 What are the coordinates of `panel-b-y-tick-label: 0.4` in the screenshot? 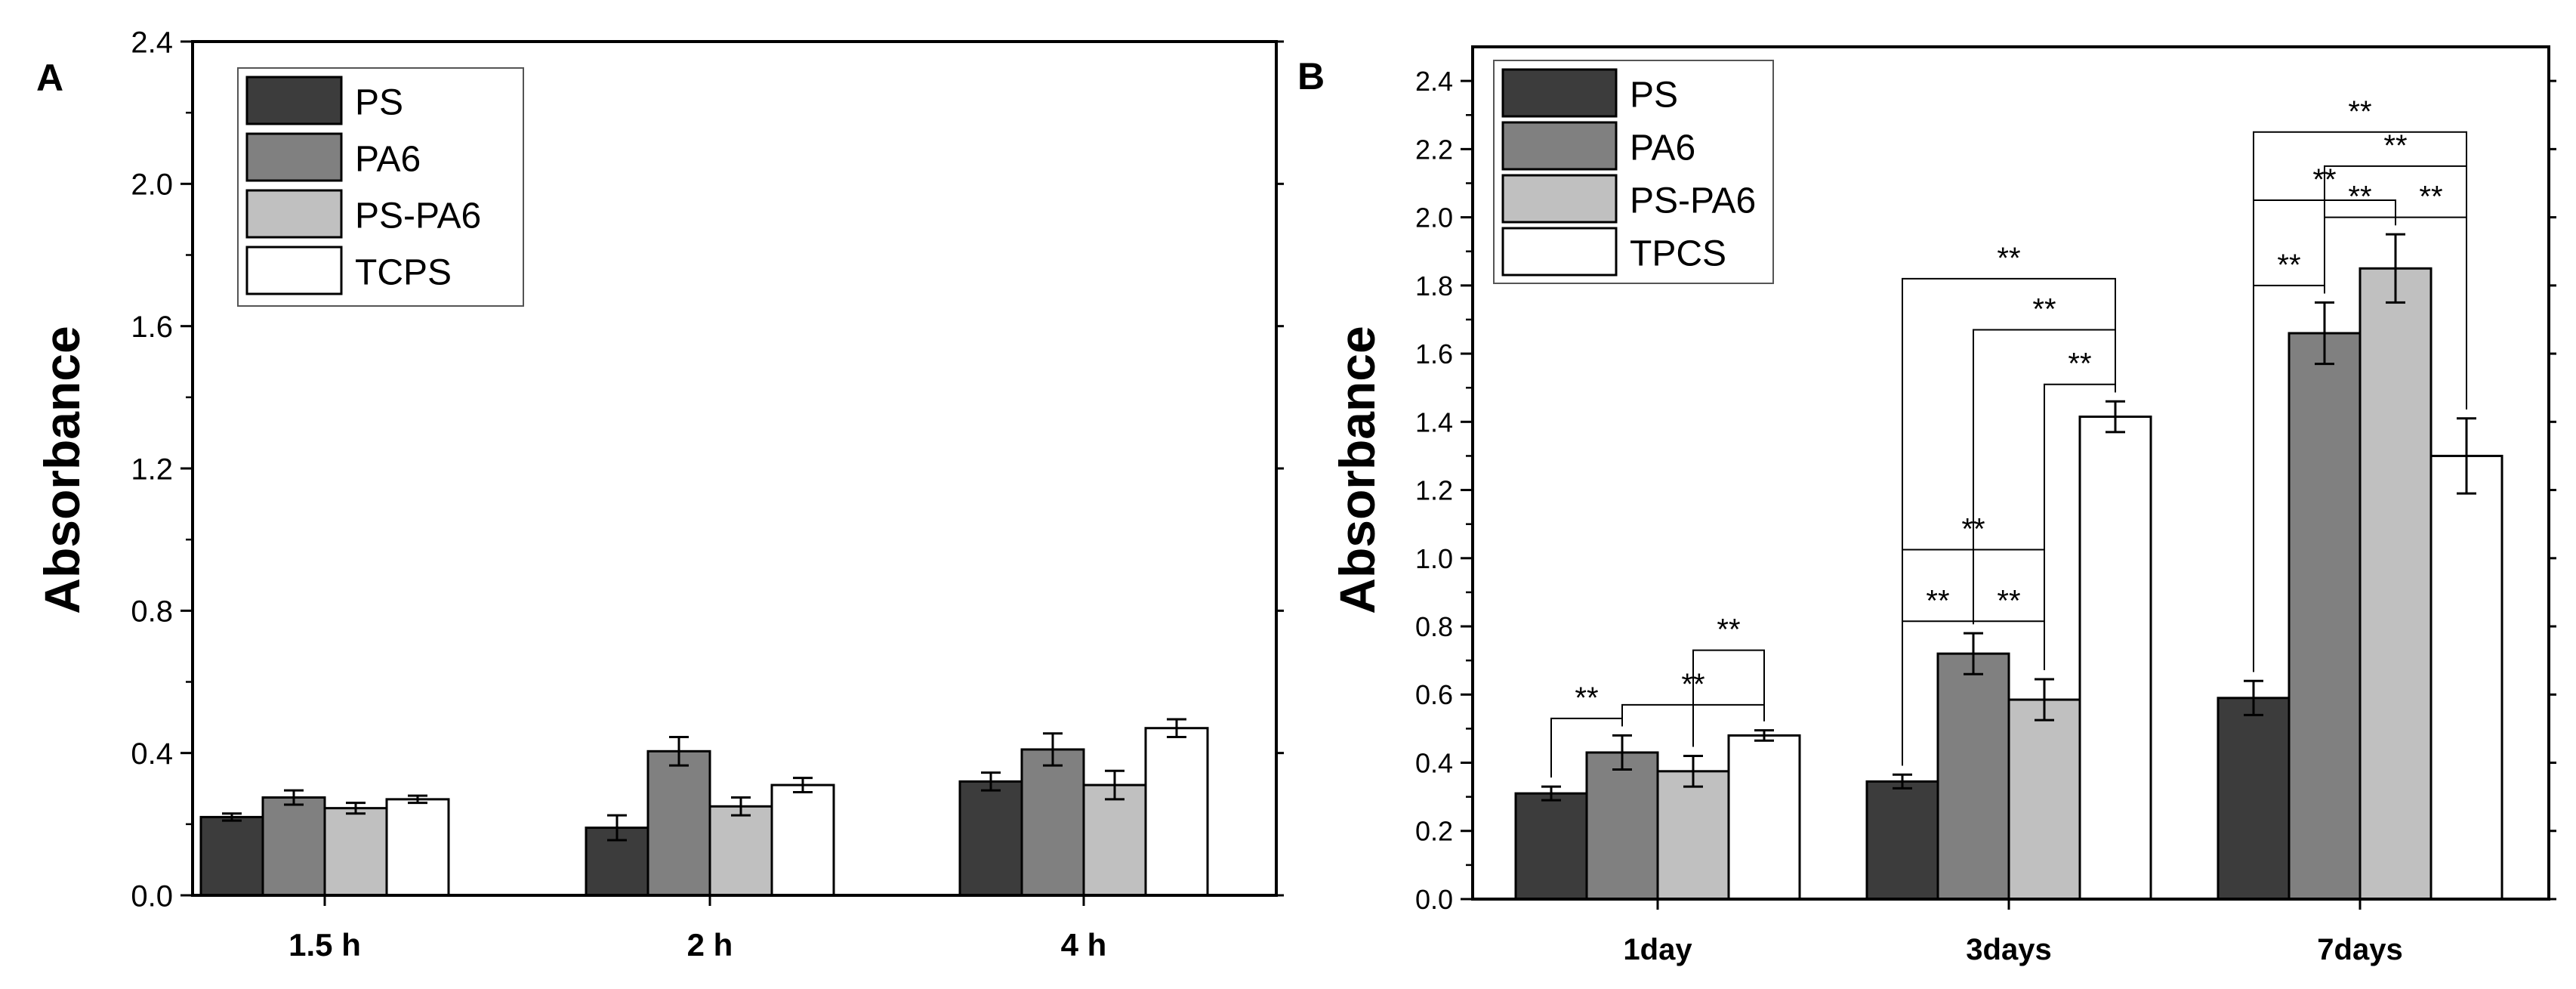 It's located at (1434, 762).